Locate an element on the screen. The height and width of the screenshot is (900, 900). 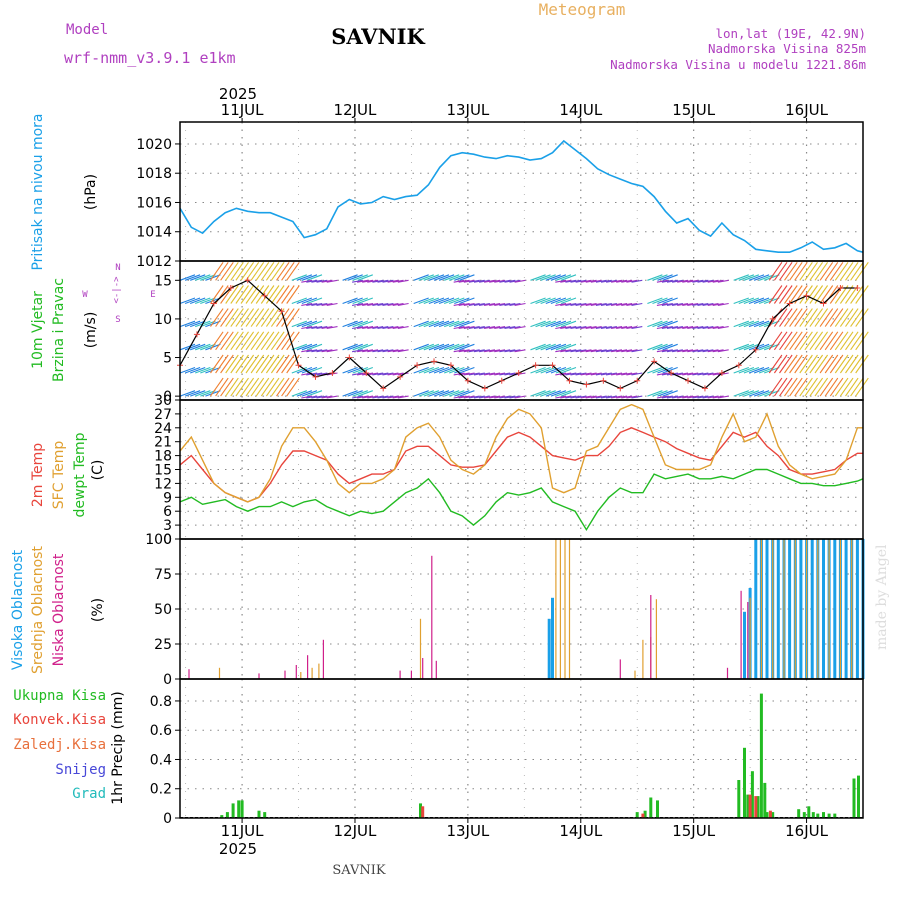
y-tick-label: 75 is located at coordinates (163, 575).